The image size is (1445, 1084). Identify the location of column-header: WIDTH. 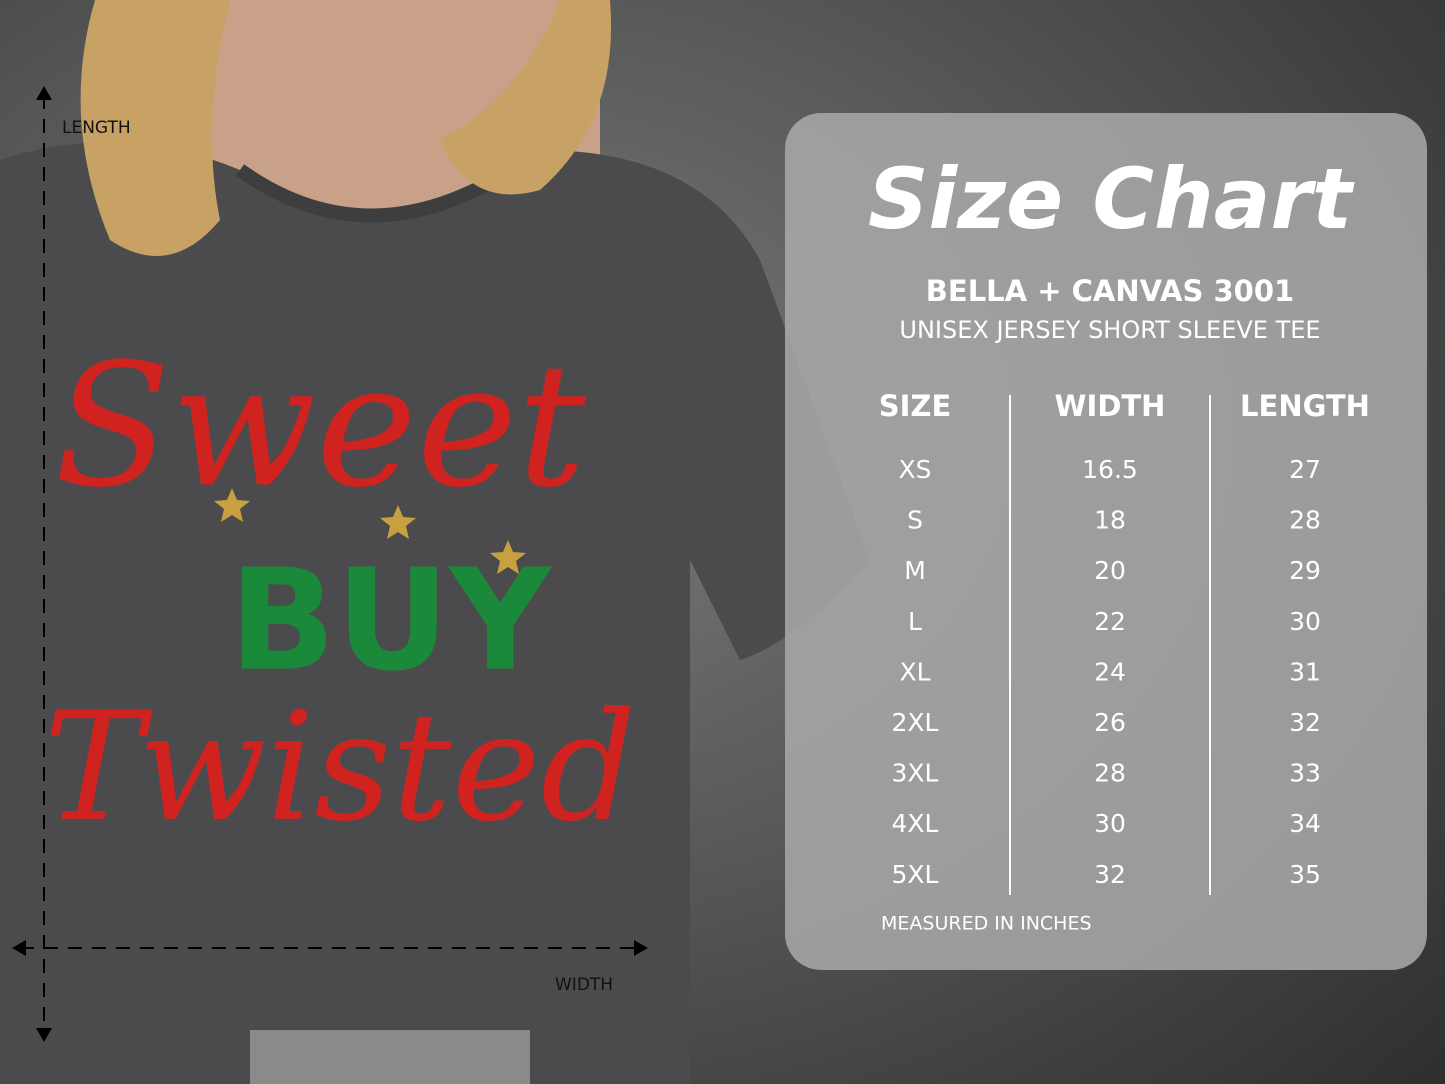
(1110, 406).